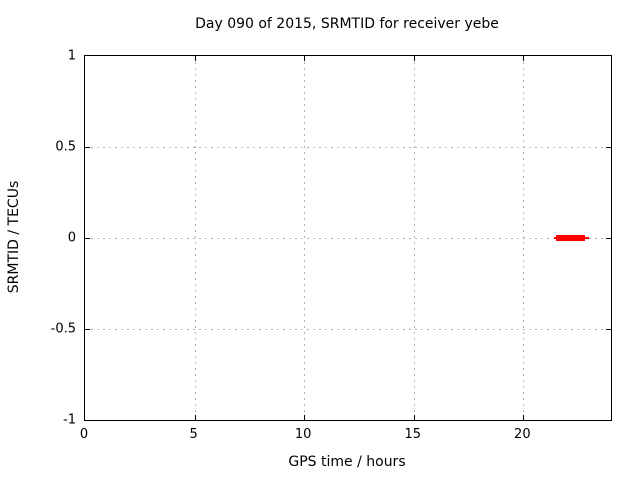 Image resolution: width=640 pixels, height=480 pixels. I want to click on x-axis-label: GPS time / hours, so click(347, 462).